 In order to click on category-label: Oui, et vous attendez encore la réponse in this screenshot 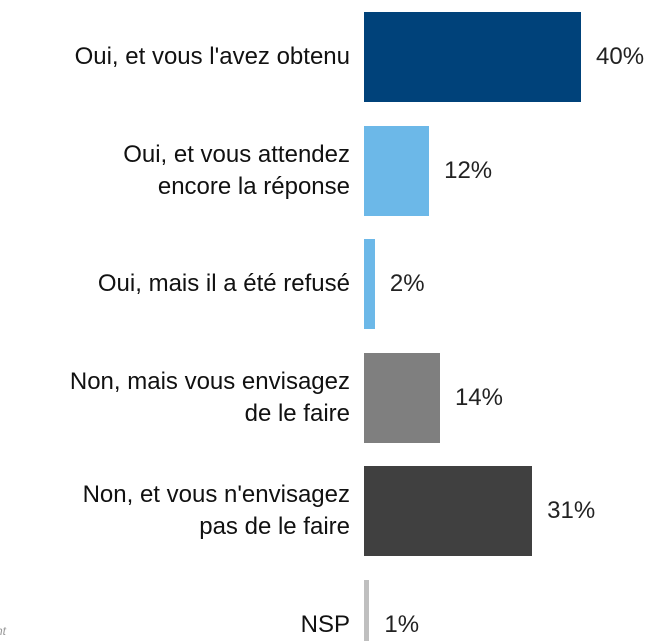, I will do `click(236, 170)`.